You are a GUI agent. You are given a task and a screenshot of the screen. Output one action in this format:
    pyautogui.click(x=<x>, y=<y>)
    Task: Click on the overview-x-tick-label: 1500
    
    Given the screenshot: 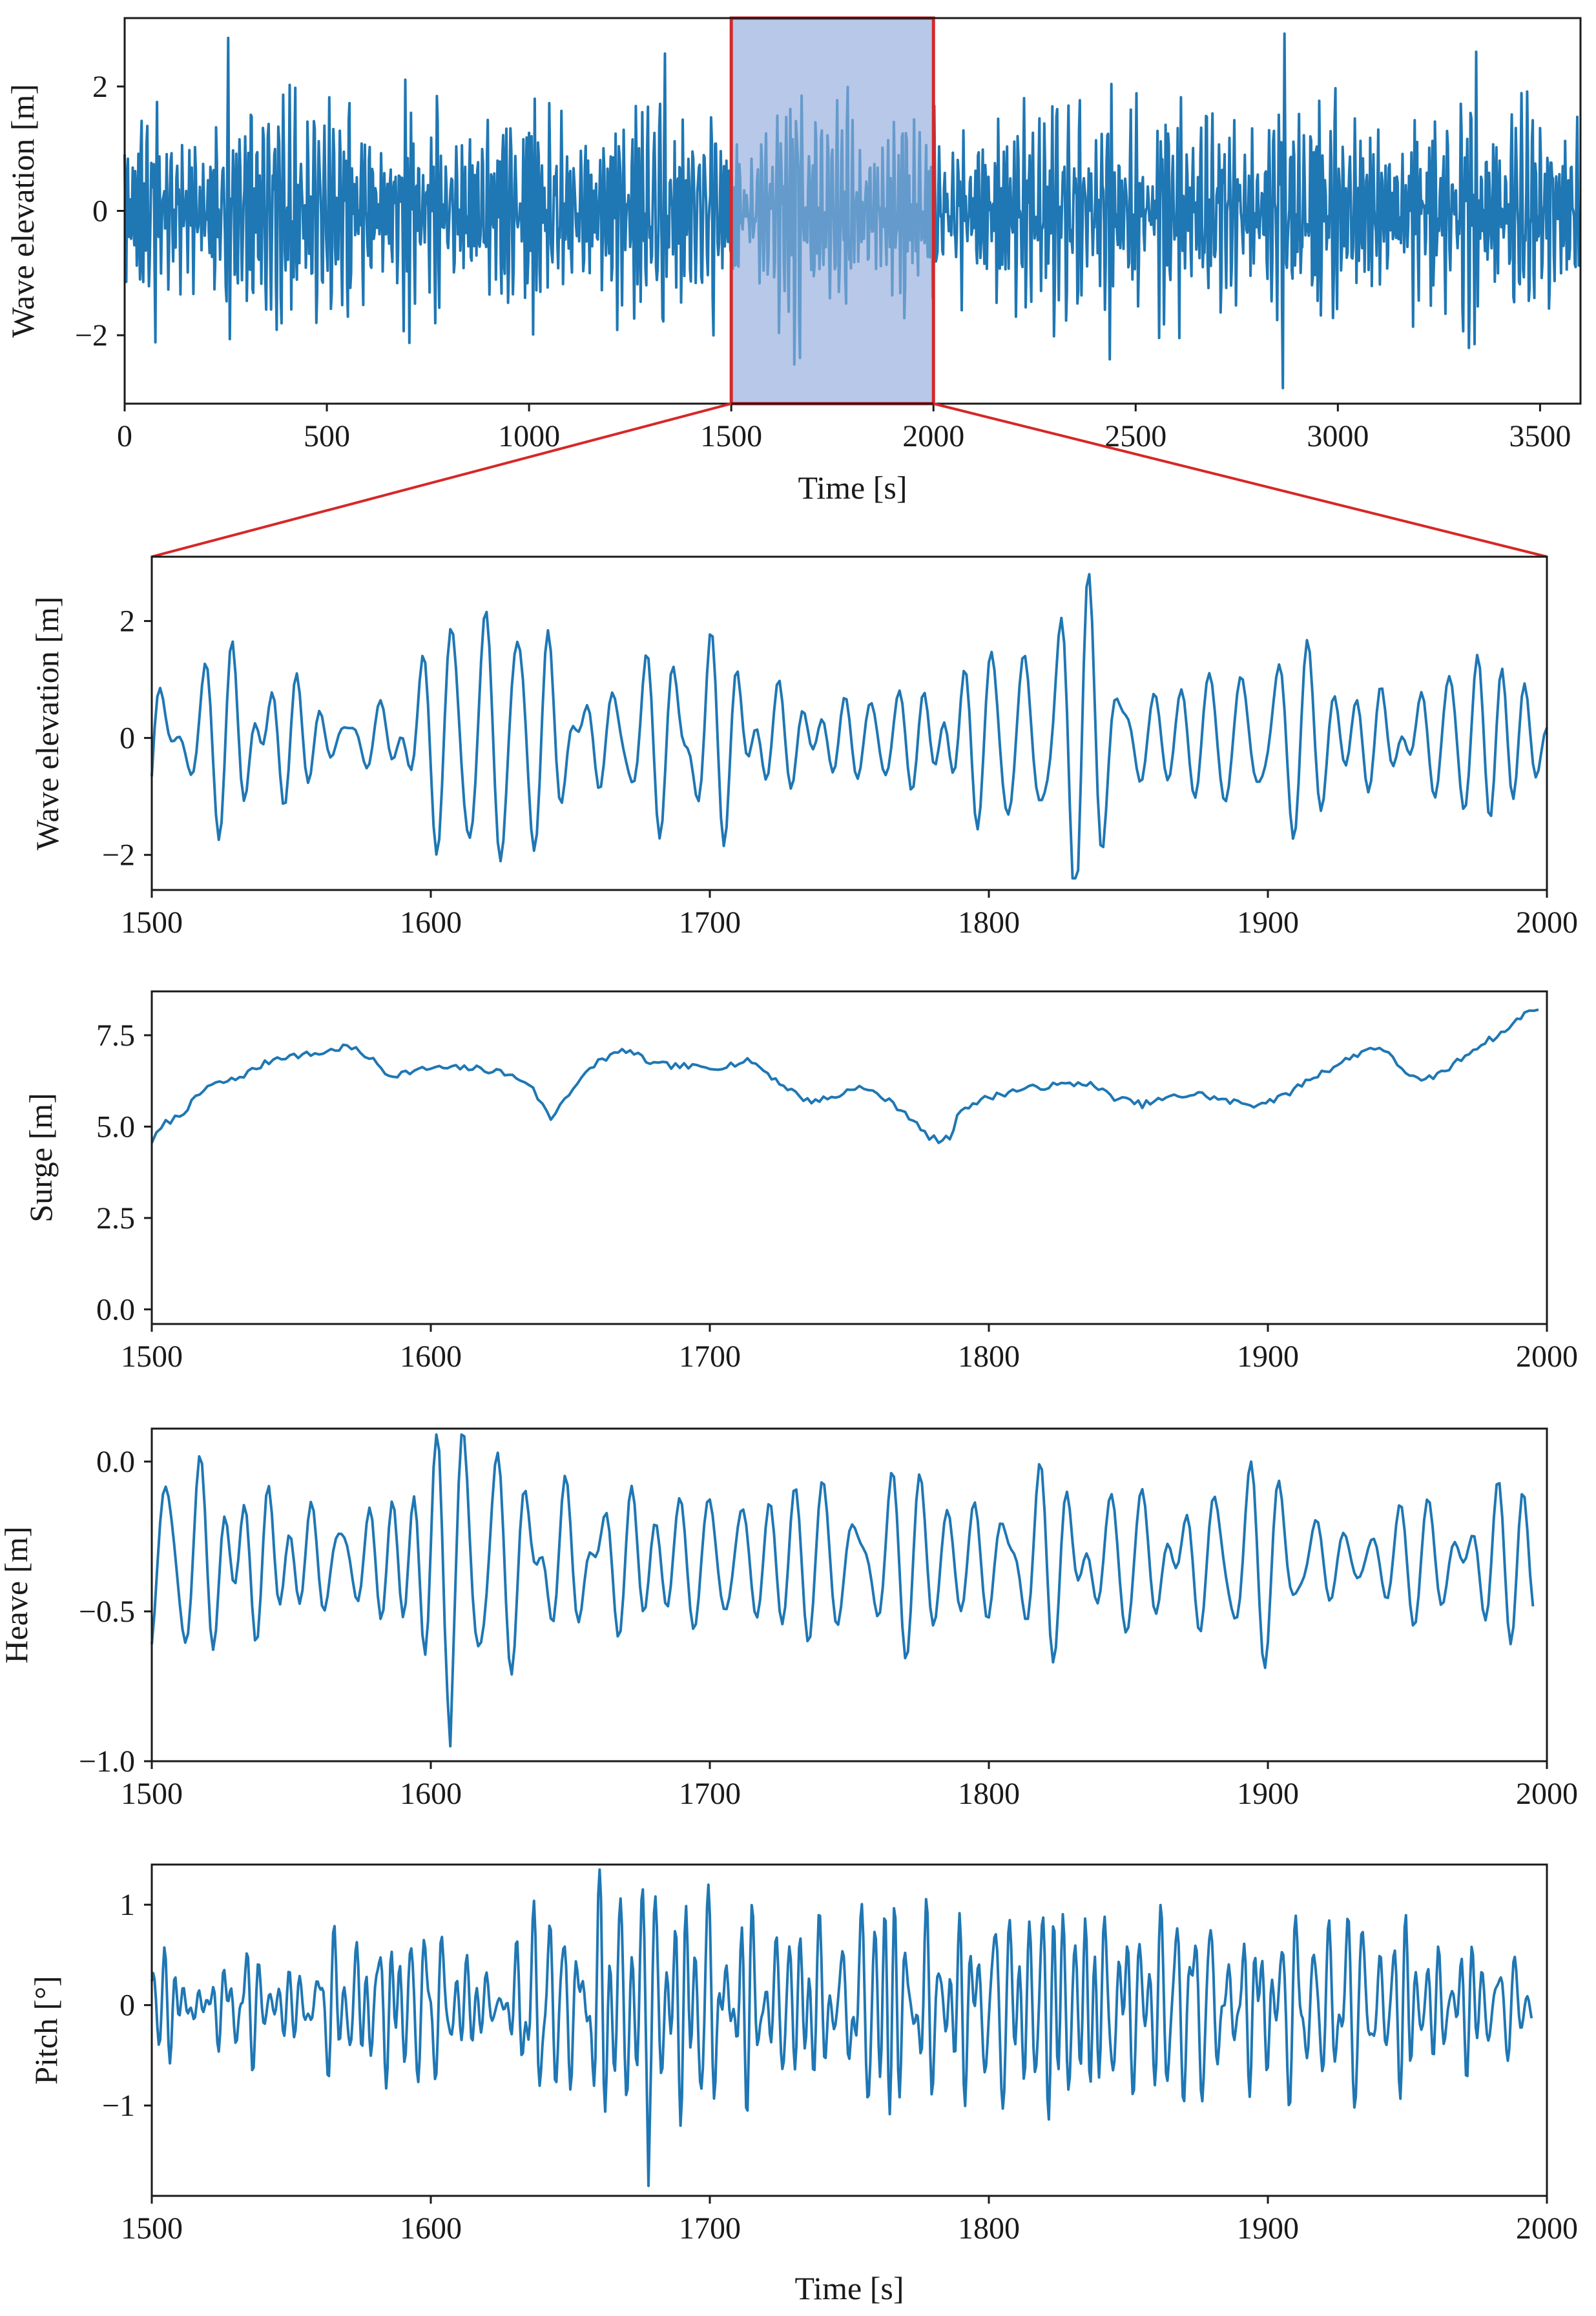 What is the action you would take?
    pyautogui.click(x=731, y=436)
    